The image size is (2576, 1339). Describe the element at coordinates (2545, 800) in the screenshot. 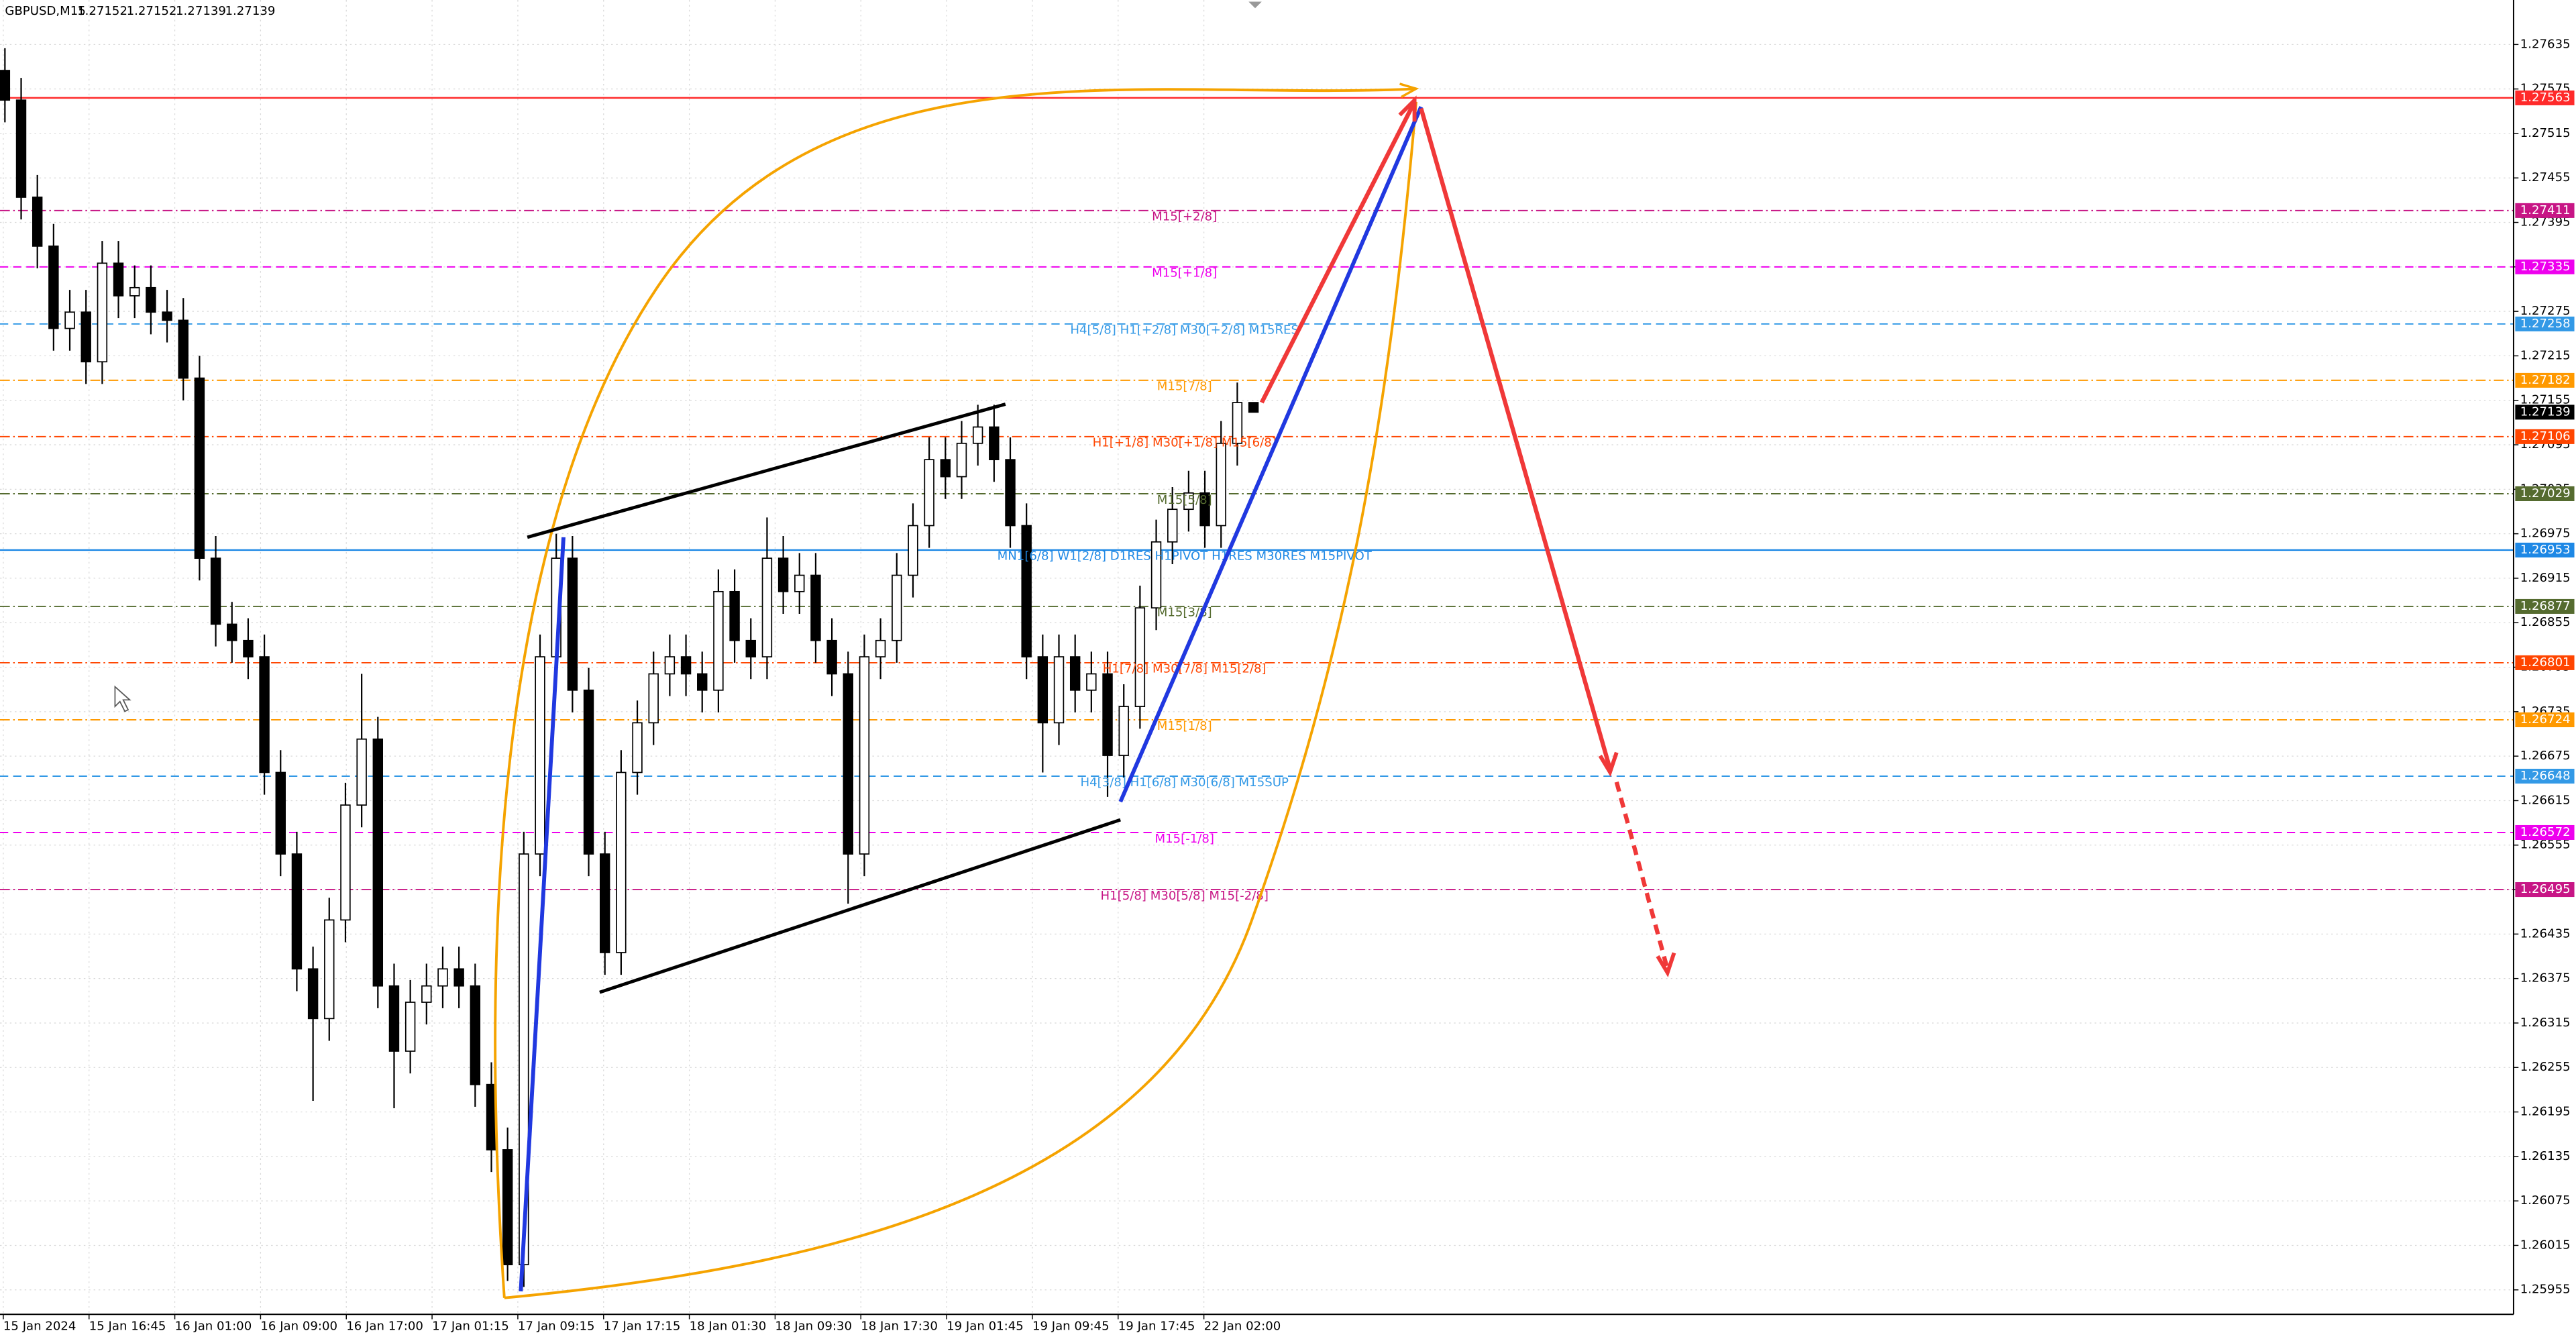

I see `y-tick-label: 1.26615` at that location.